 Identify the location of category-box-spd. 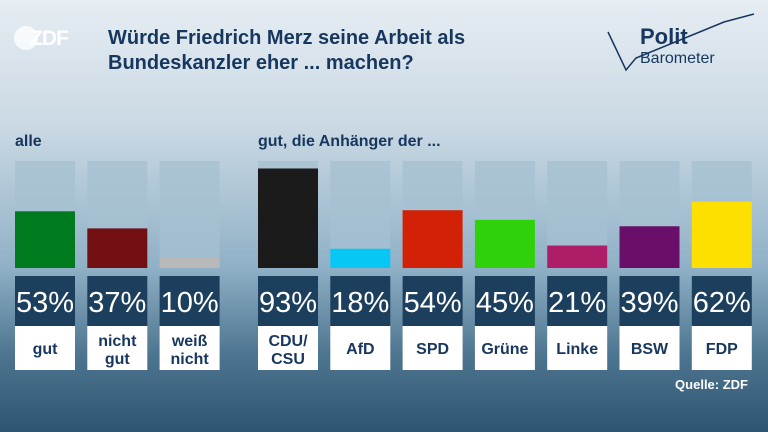
(432, 348).